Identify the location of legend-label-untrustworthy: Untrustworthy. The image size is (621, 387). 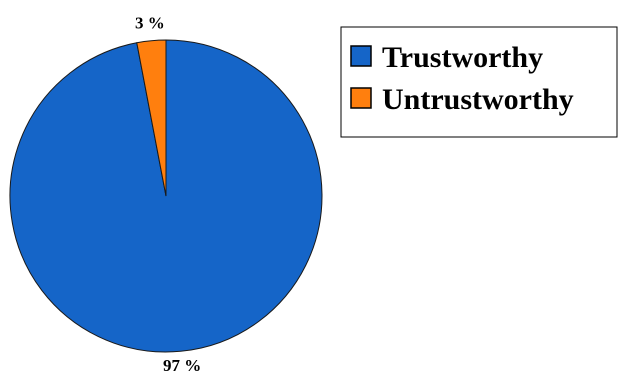
(478, 99).